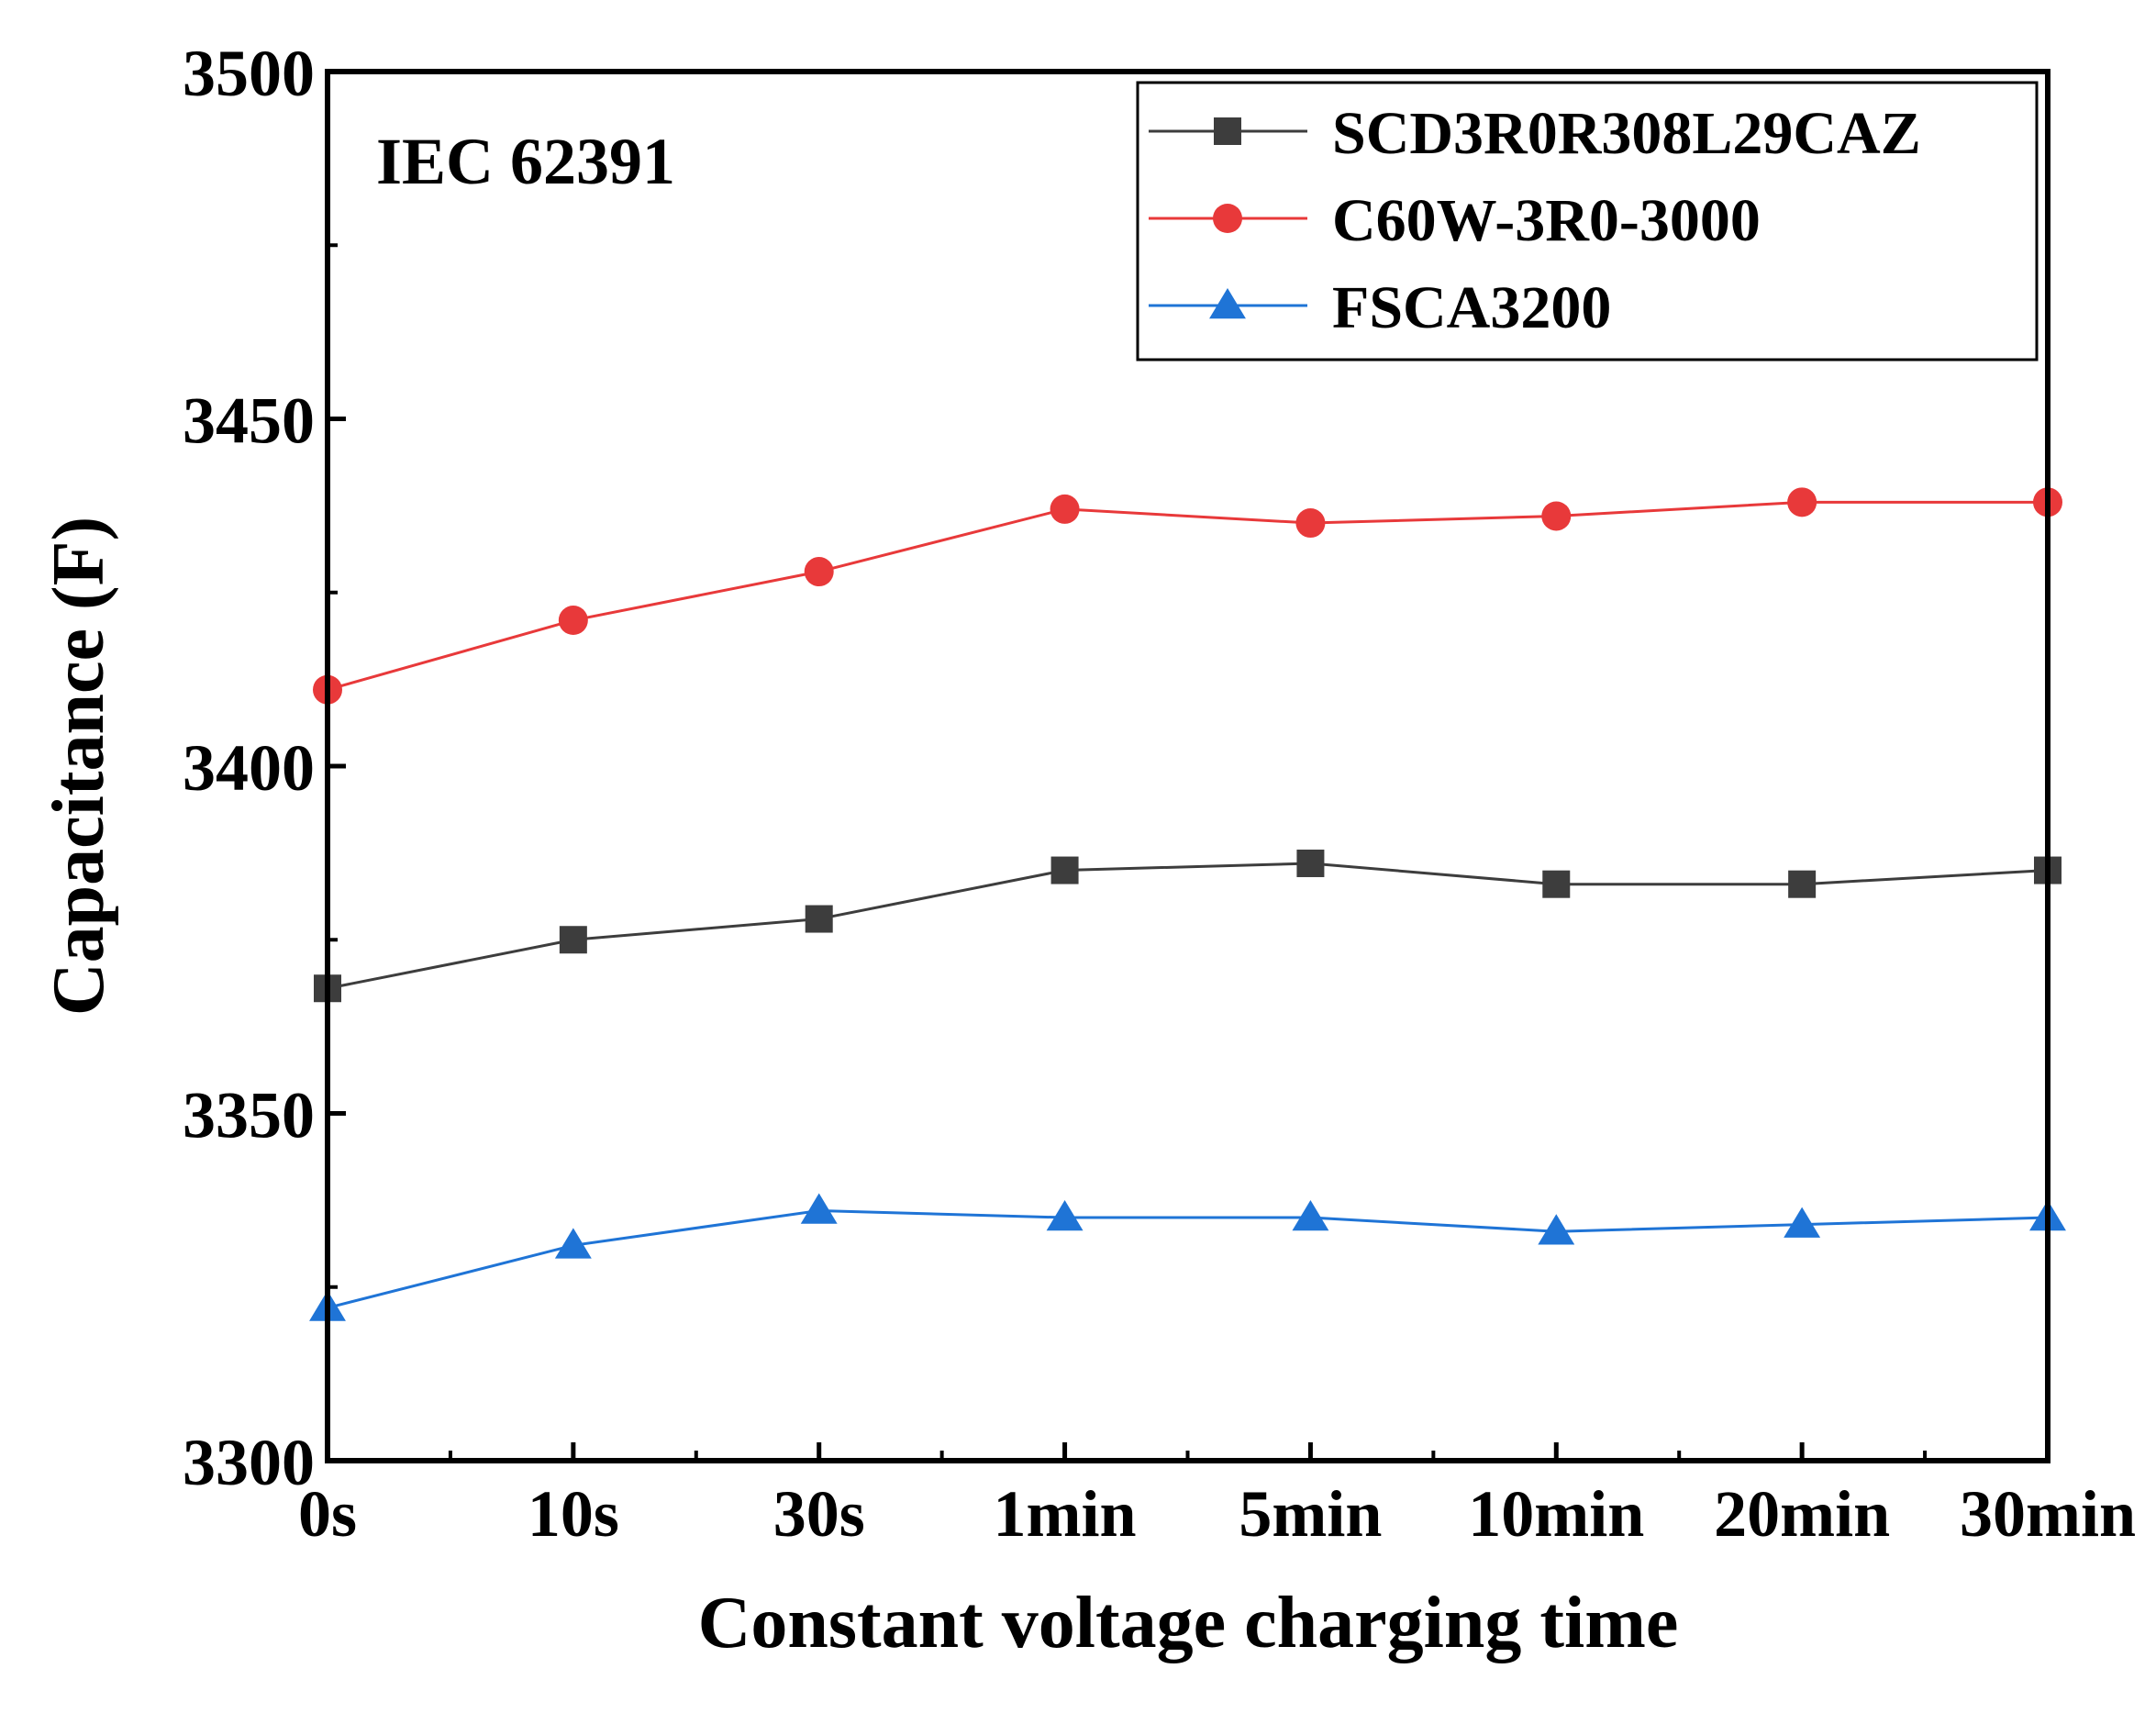 The width and height of the screenshot is (2156, 1713). Describe the element at coordinates (1802, 1514) in the screenshot. I see `x-tick-label: 20min` at that location.